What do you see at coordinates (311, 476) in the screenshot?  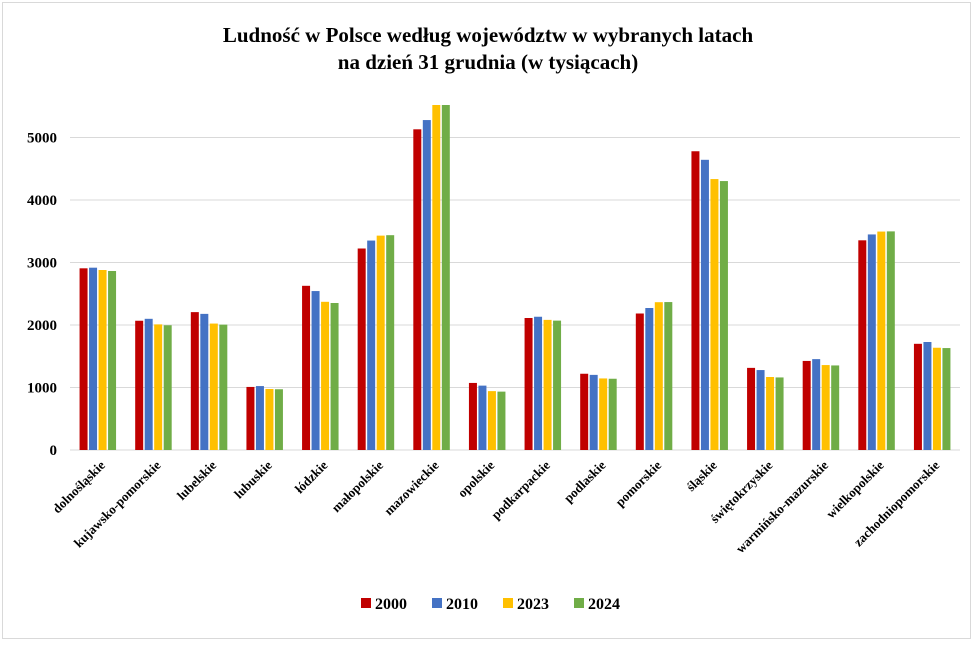 I see `x-tick-label: łódzkie` at bounding box center [311, 476].